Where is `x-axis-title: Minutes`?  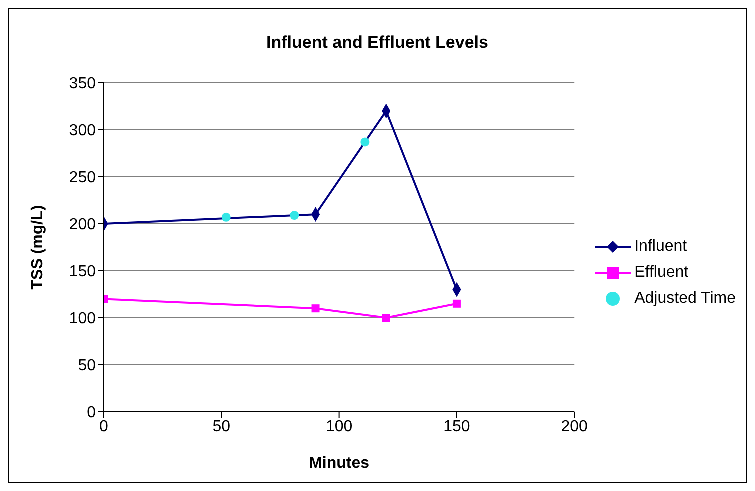 x-axis-title: Minutes is located at coordinates (339, 463).